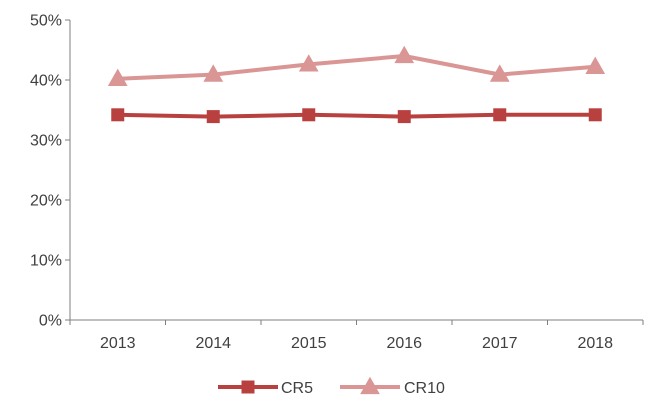  Describe the element at coordinates (265, 388) in the screenshot. I see `legend-item-cr5: CR5` at that location.